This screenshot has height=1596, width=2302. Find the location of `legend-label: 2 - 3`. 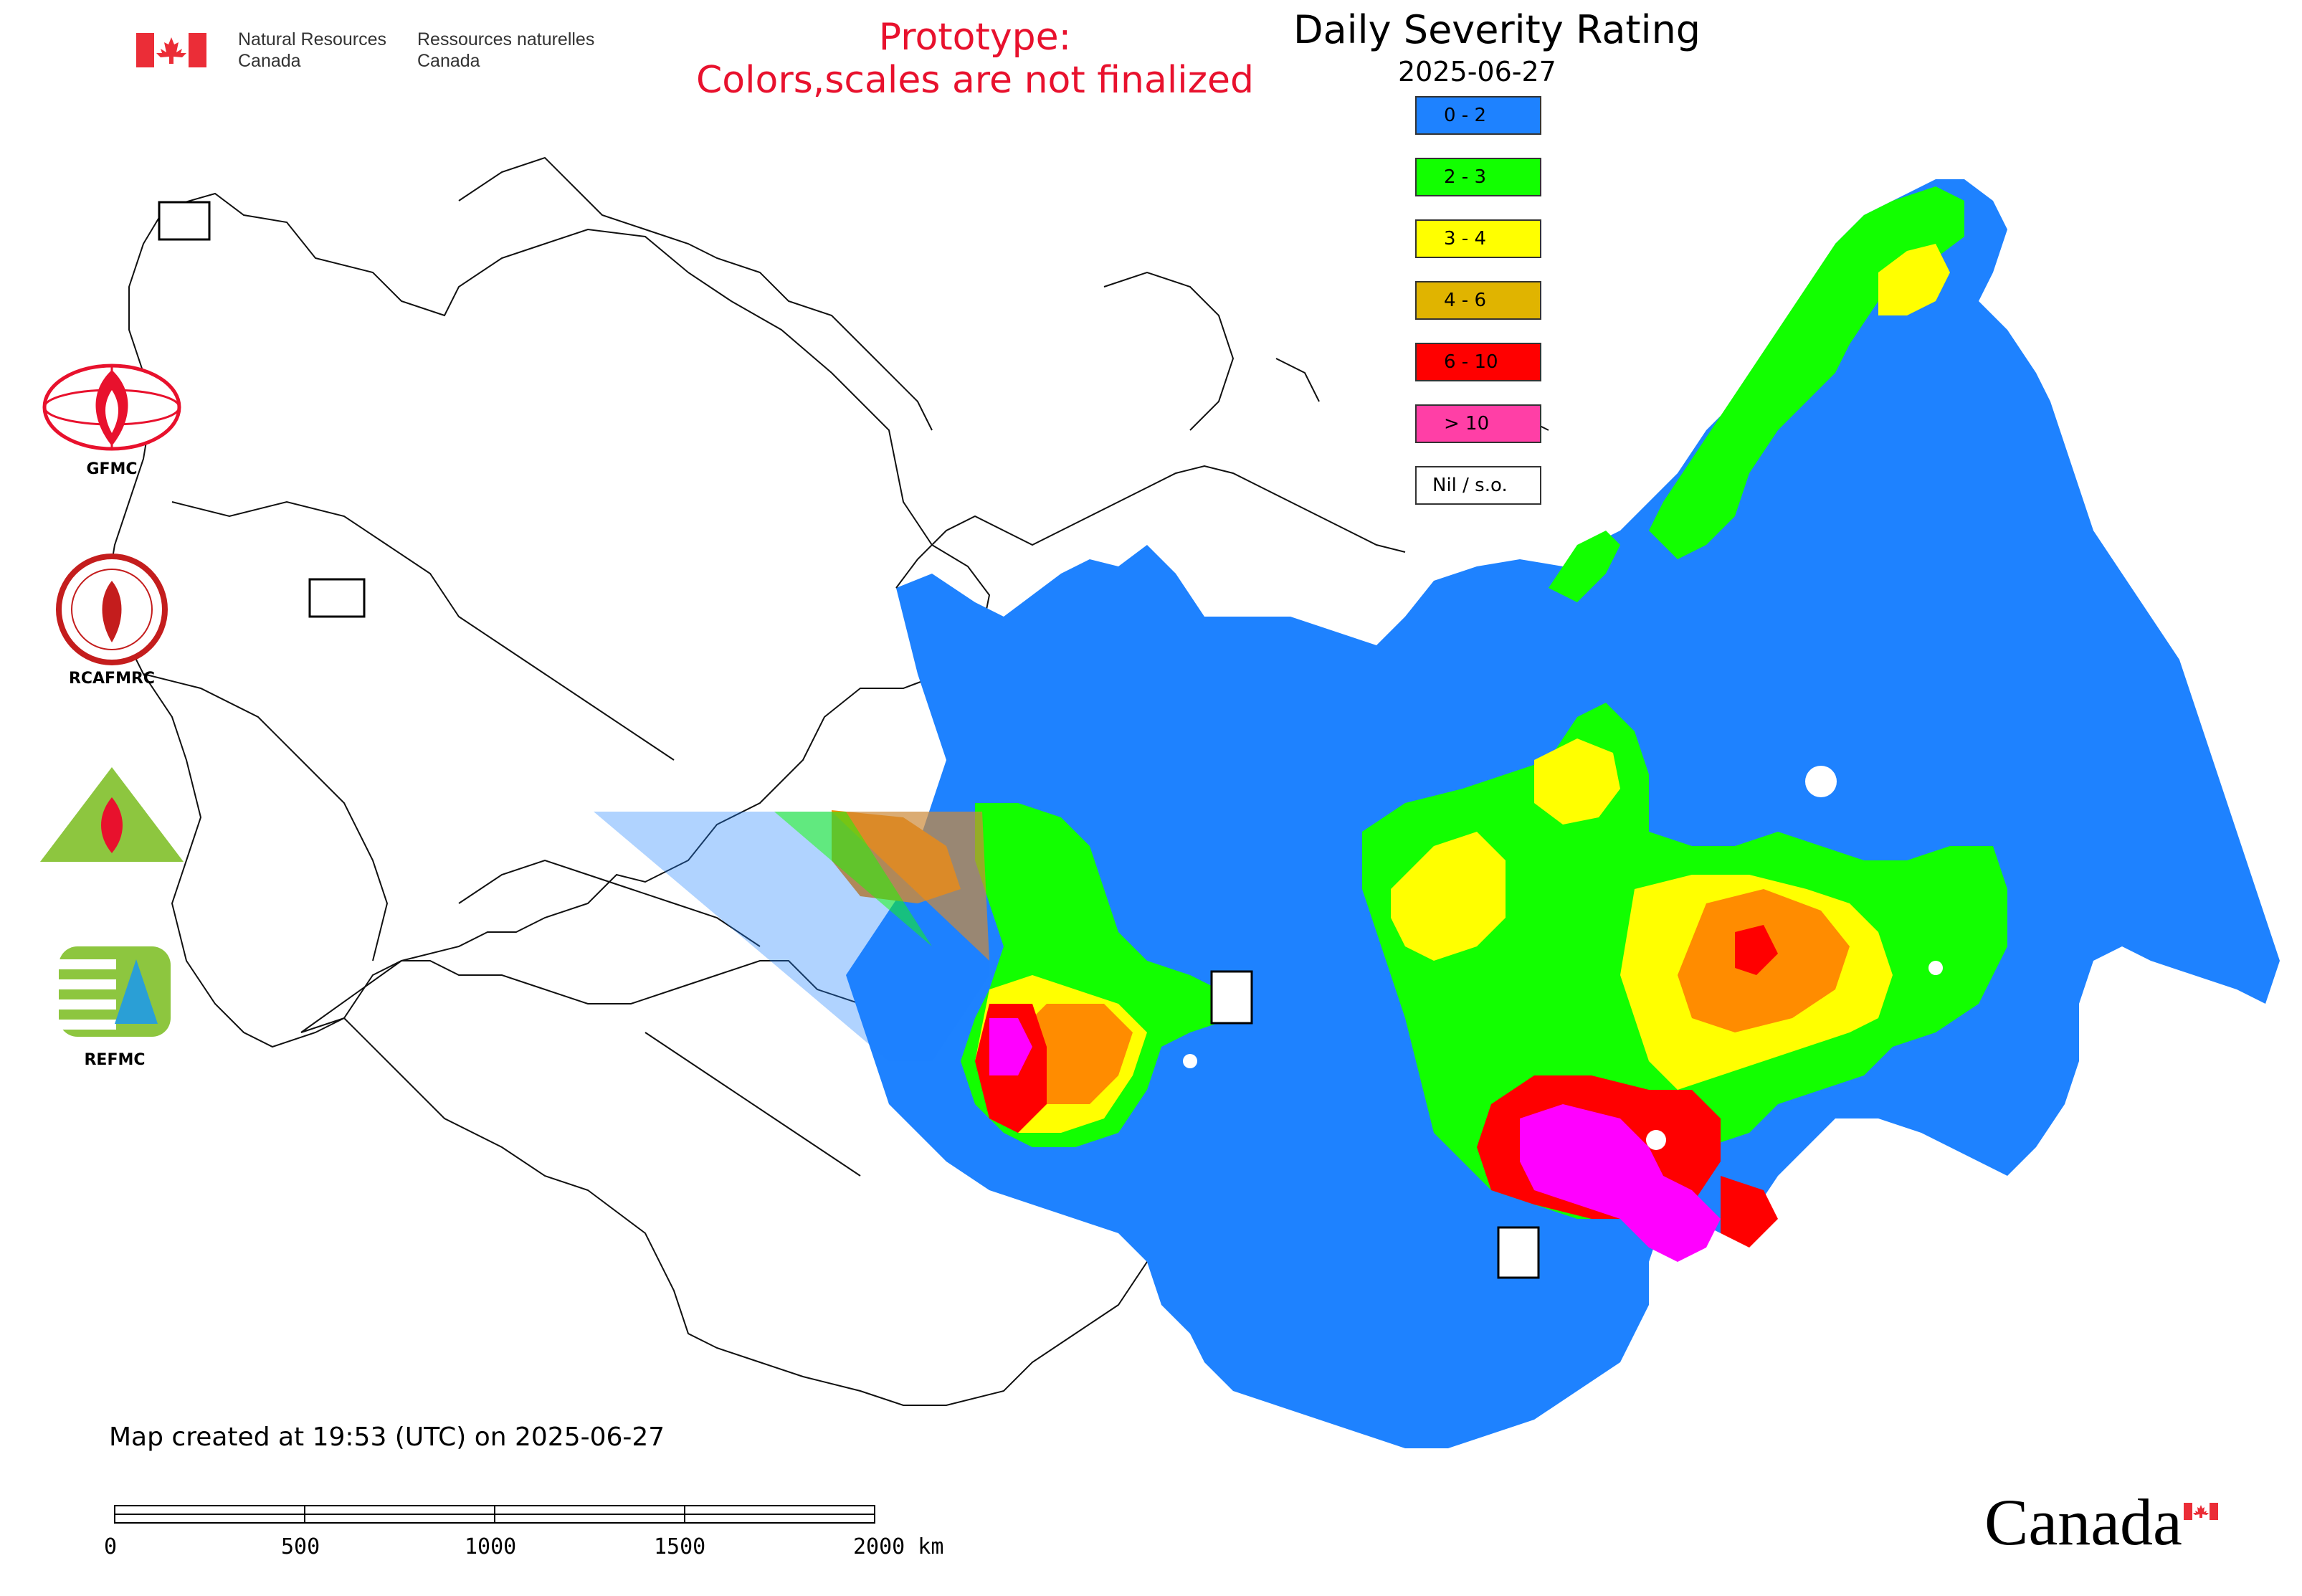

legend-label: 2 - 3 is located at coordinates (1465, 177).